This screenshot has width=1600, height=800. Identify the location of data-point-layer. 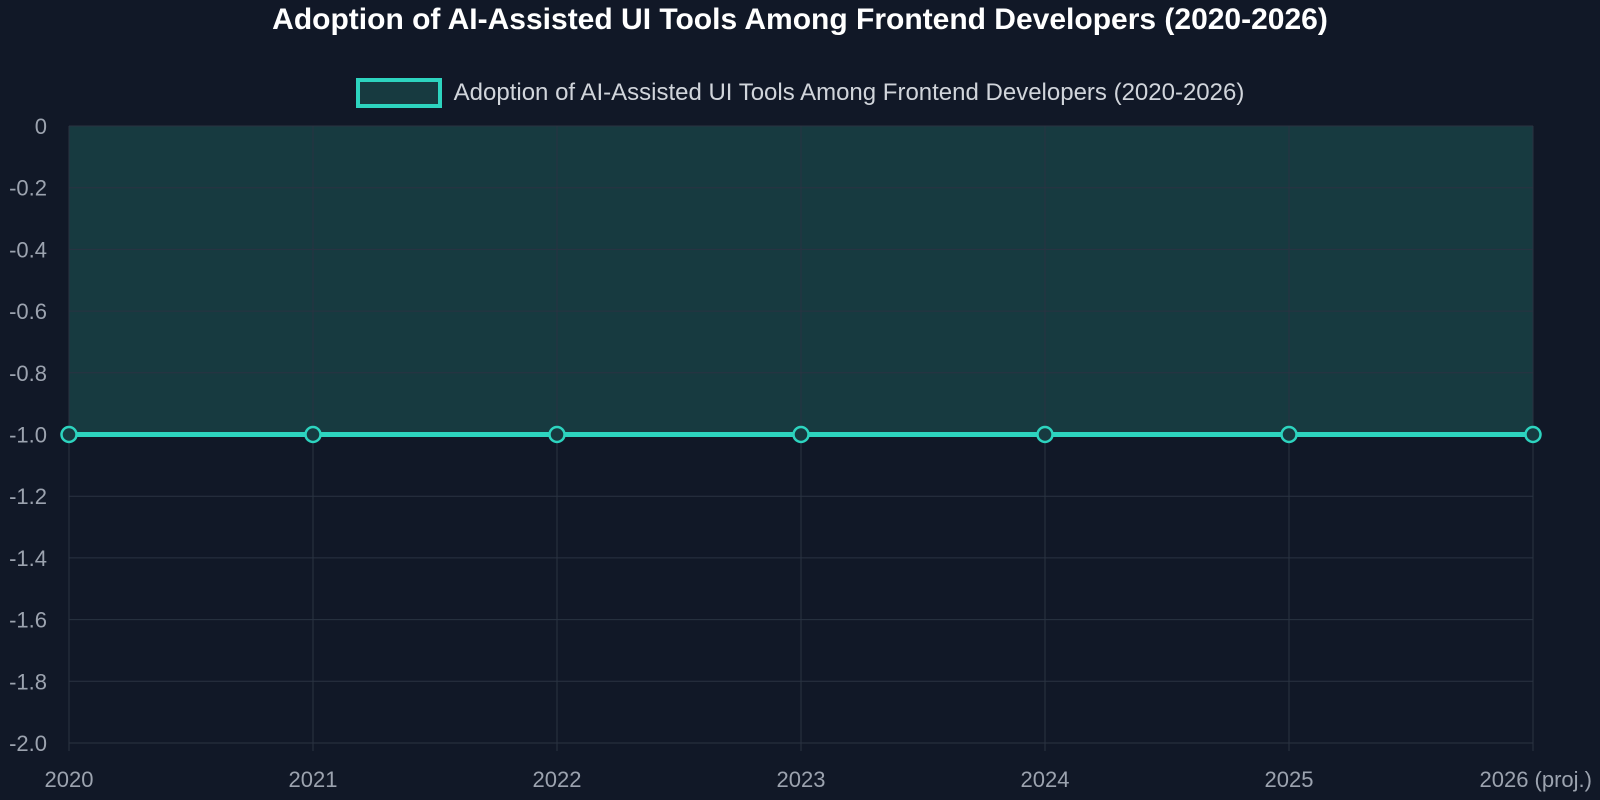
(801, 434).